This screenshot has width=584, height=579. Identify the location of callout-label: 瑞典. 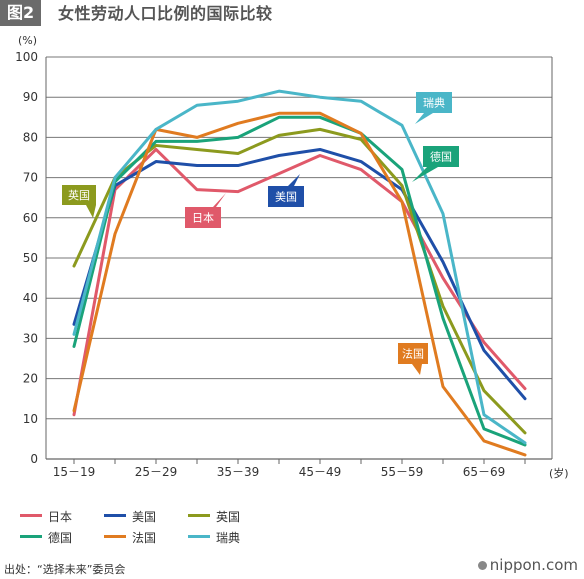
(434, 103).